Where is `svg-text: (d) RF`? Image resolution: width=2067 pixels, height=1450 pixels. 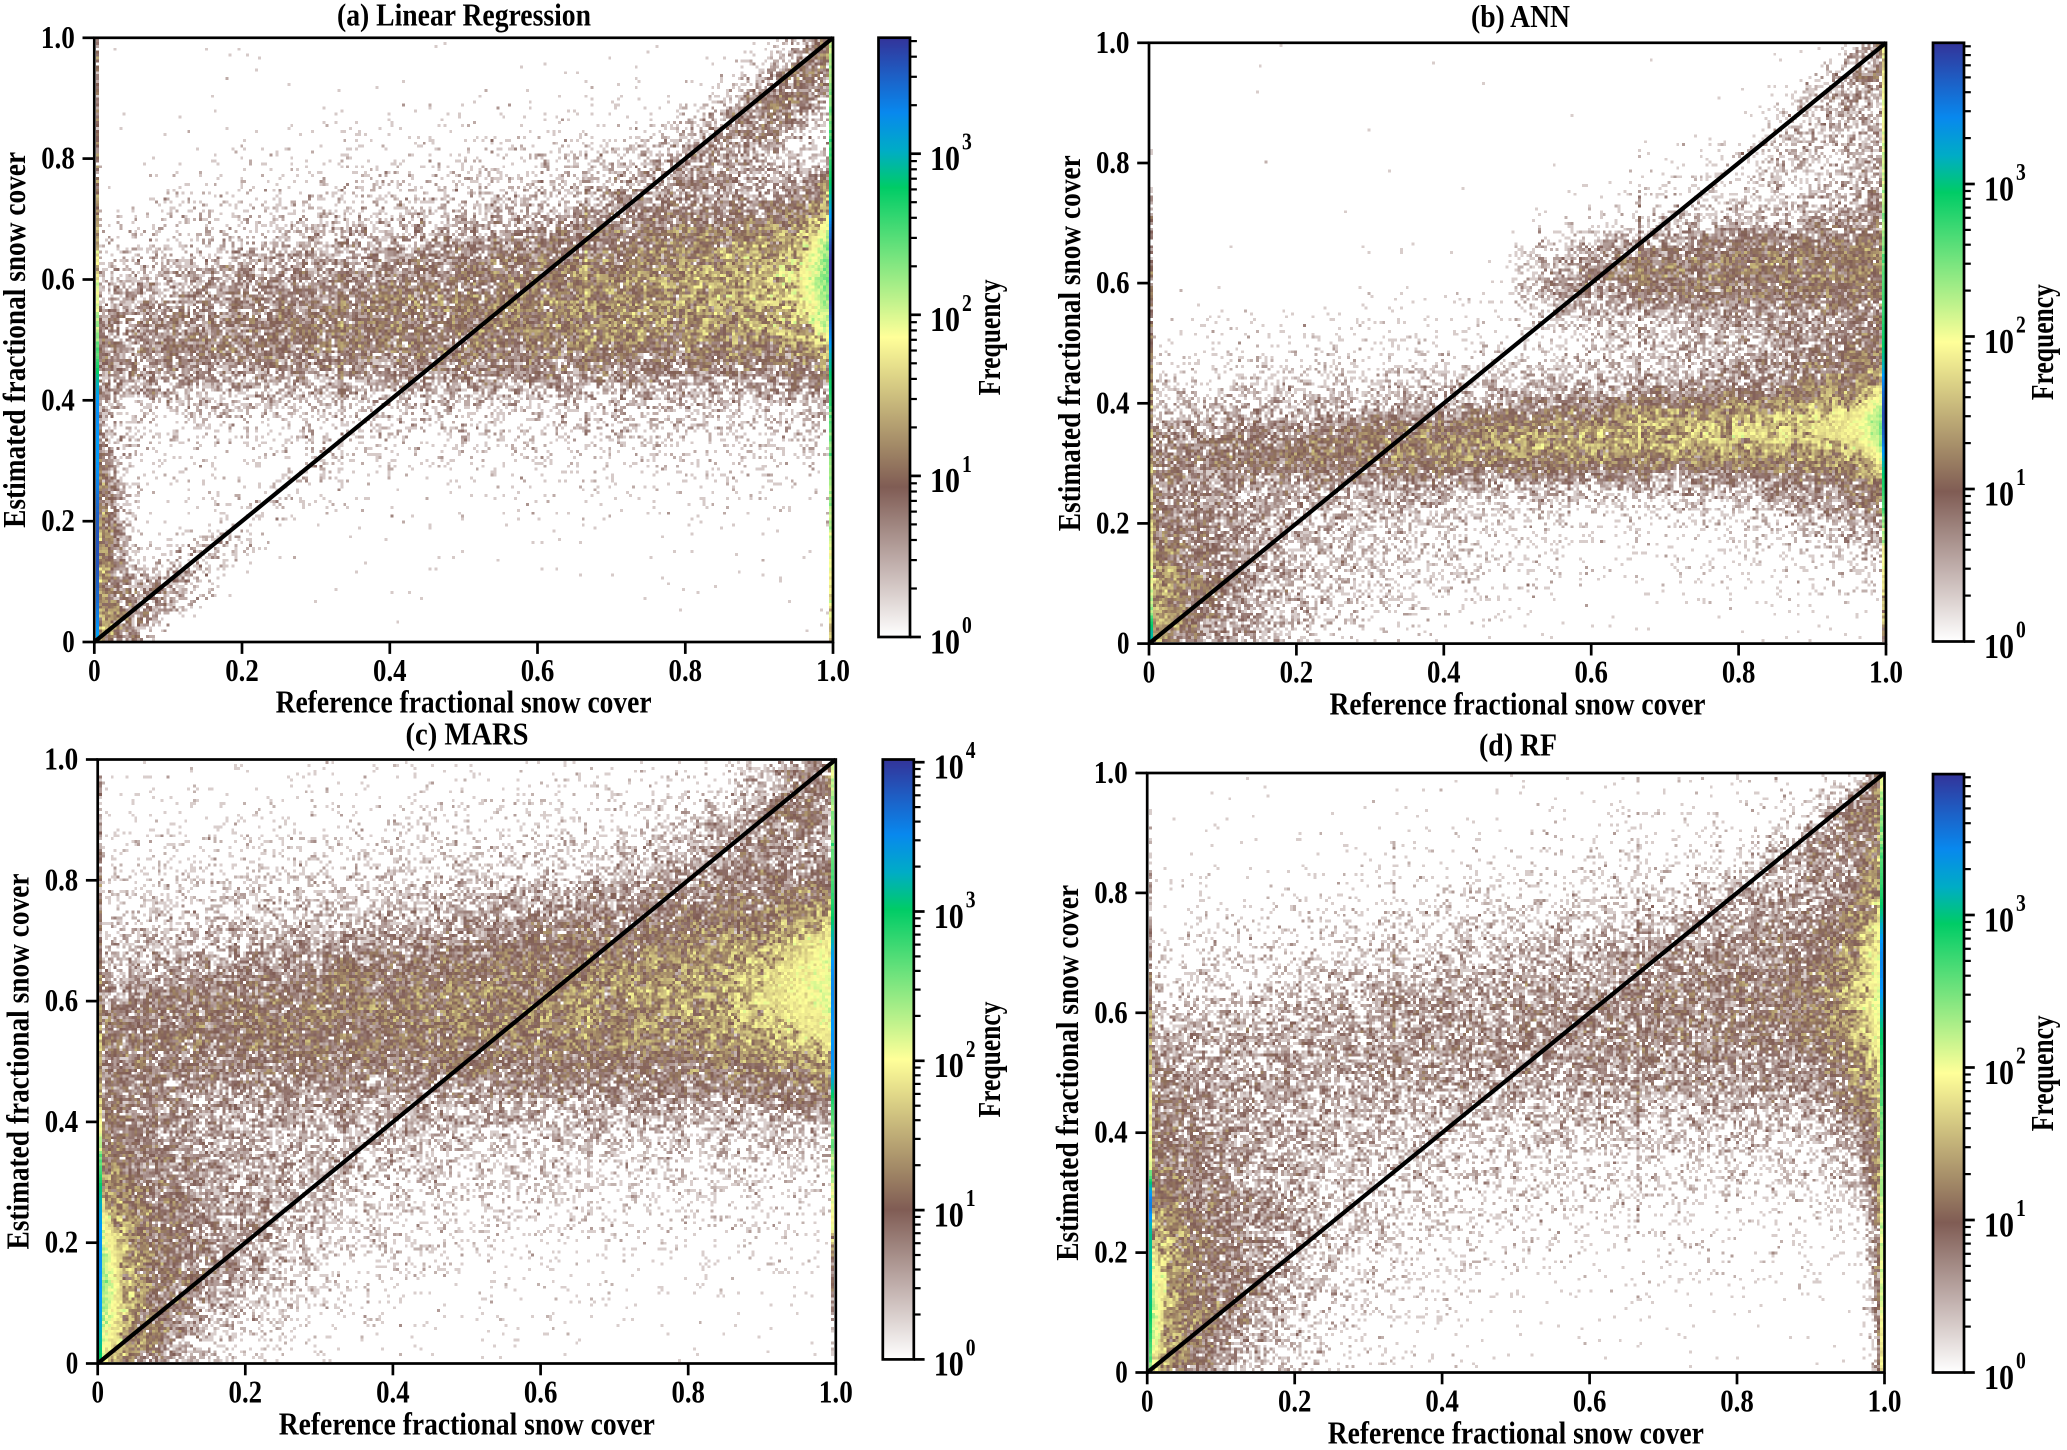 svg-text: (d) RF is located at coordinates (1518, 745).